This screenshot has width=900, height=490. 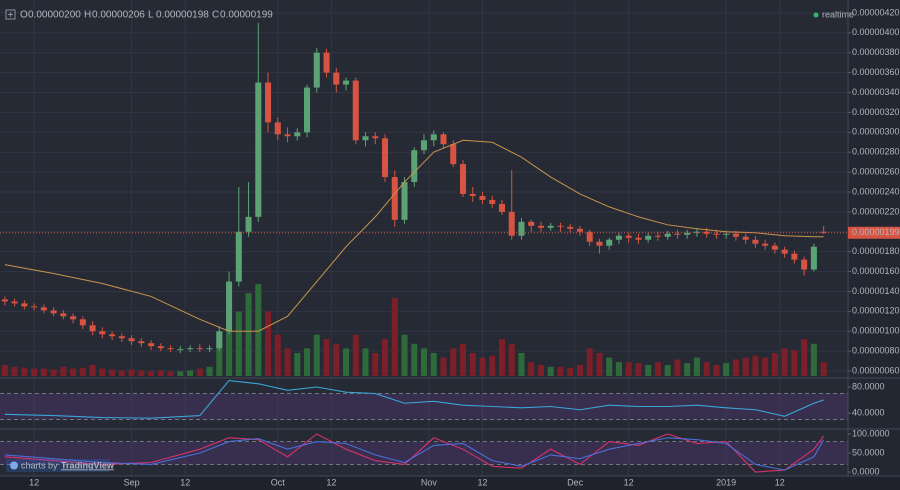 What do you see at coordinates (88, 465) in the screenshot?
I see `branding-link: TradingView` at bounding box center [88, 465].